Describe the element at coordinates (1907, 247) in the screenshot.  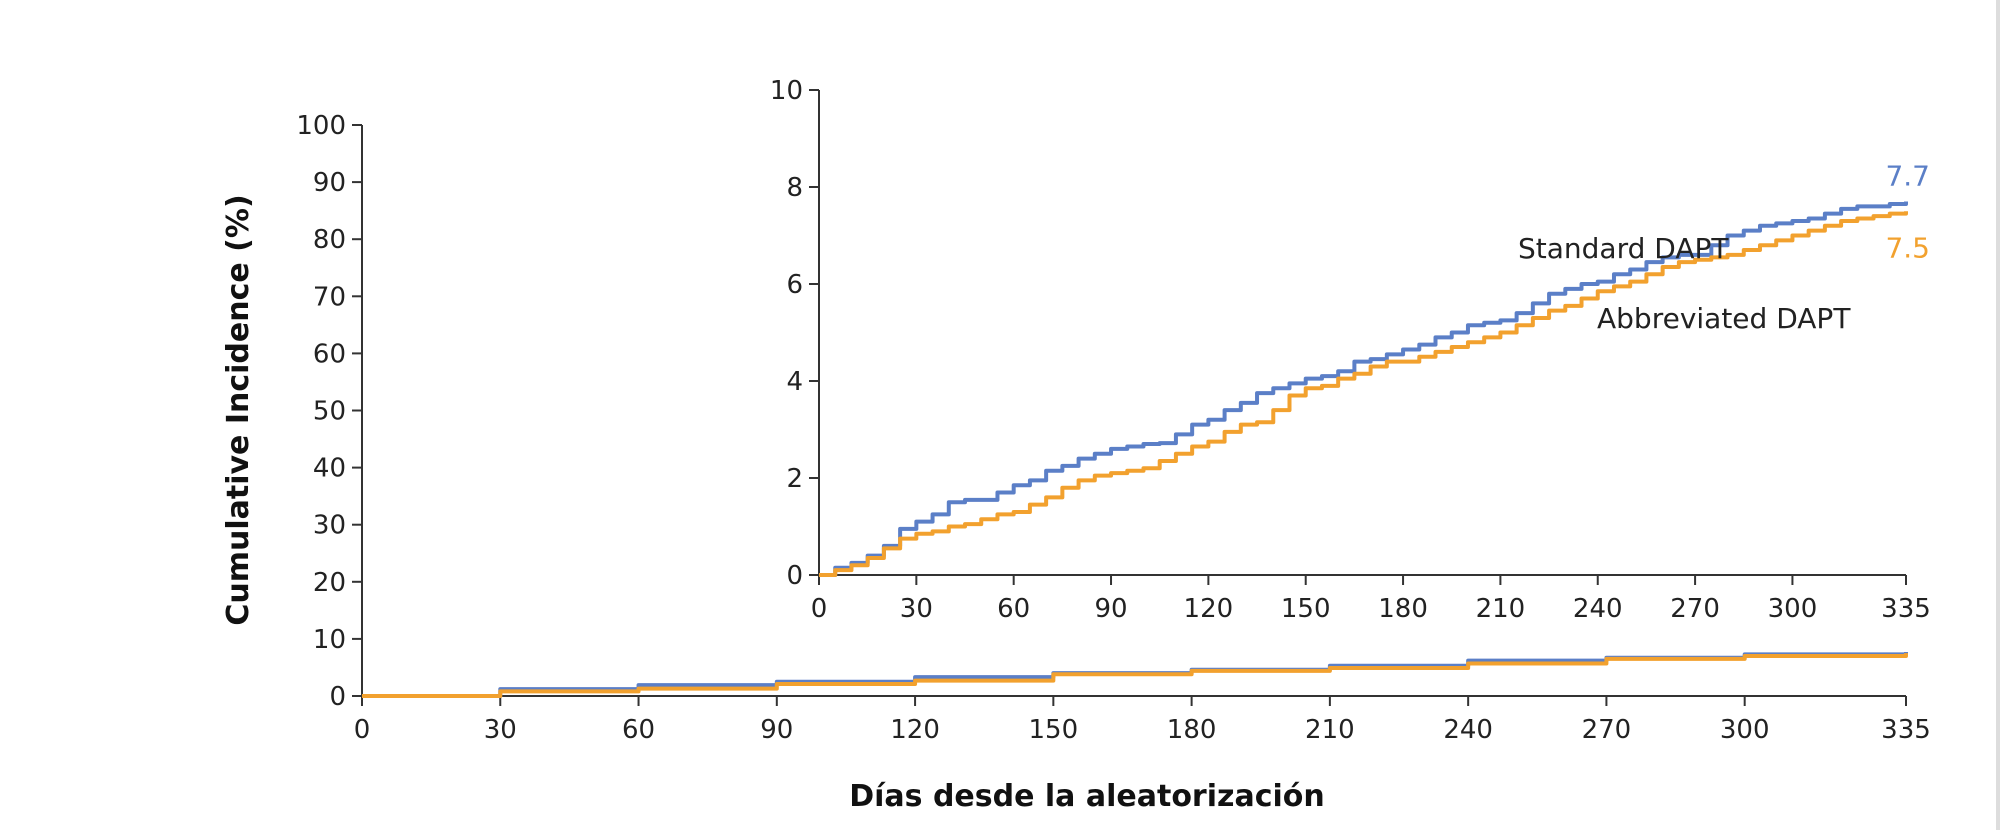
I see `inset-end-label-abbreviated-dapt: 7.5` at that location.